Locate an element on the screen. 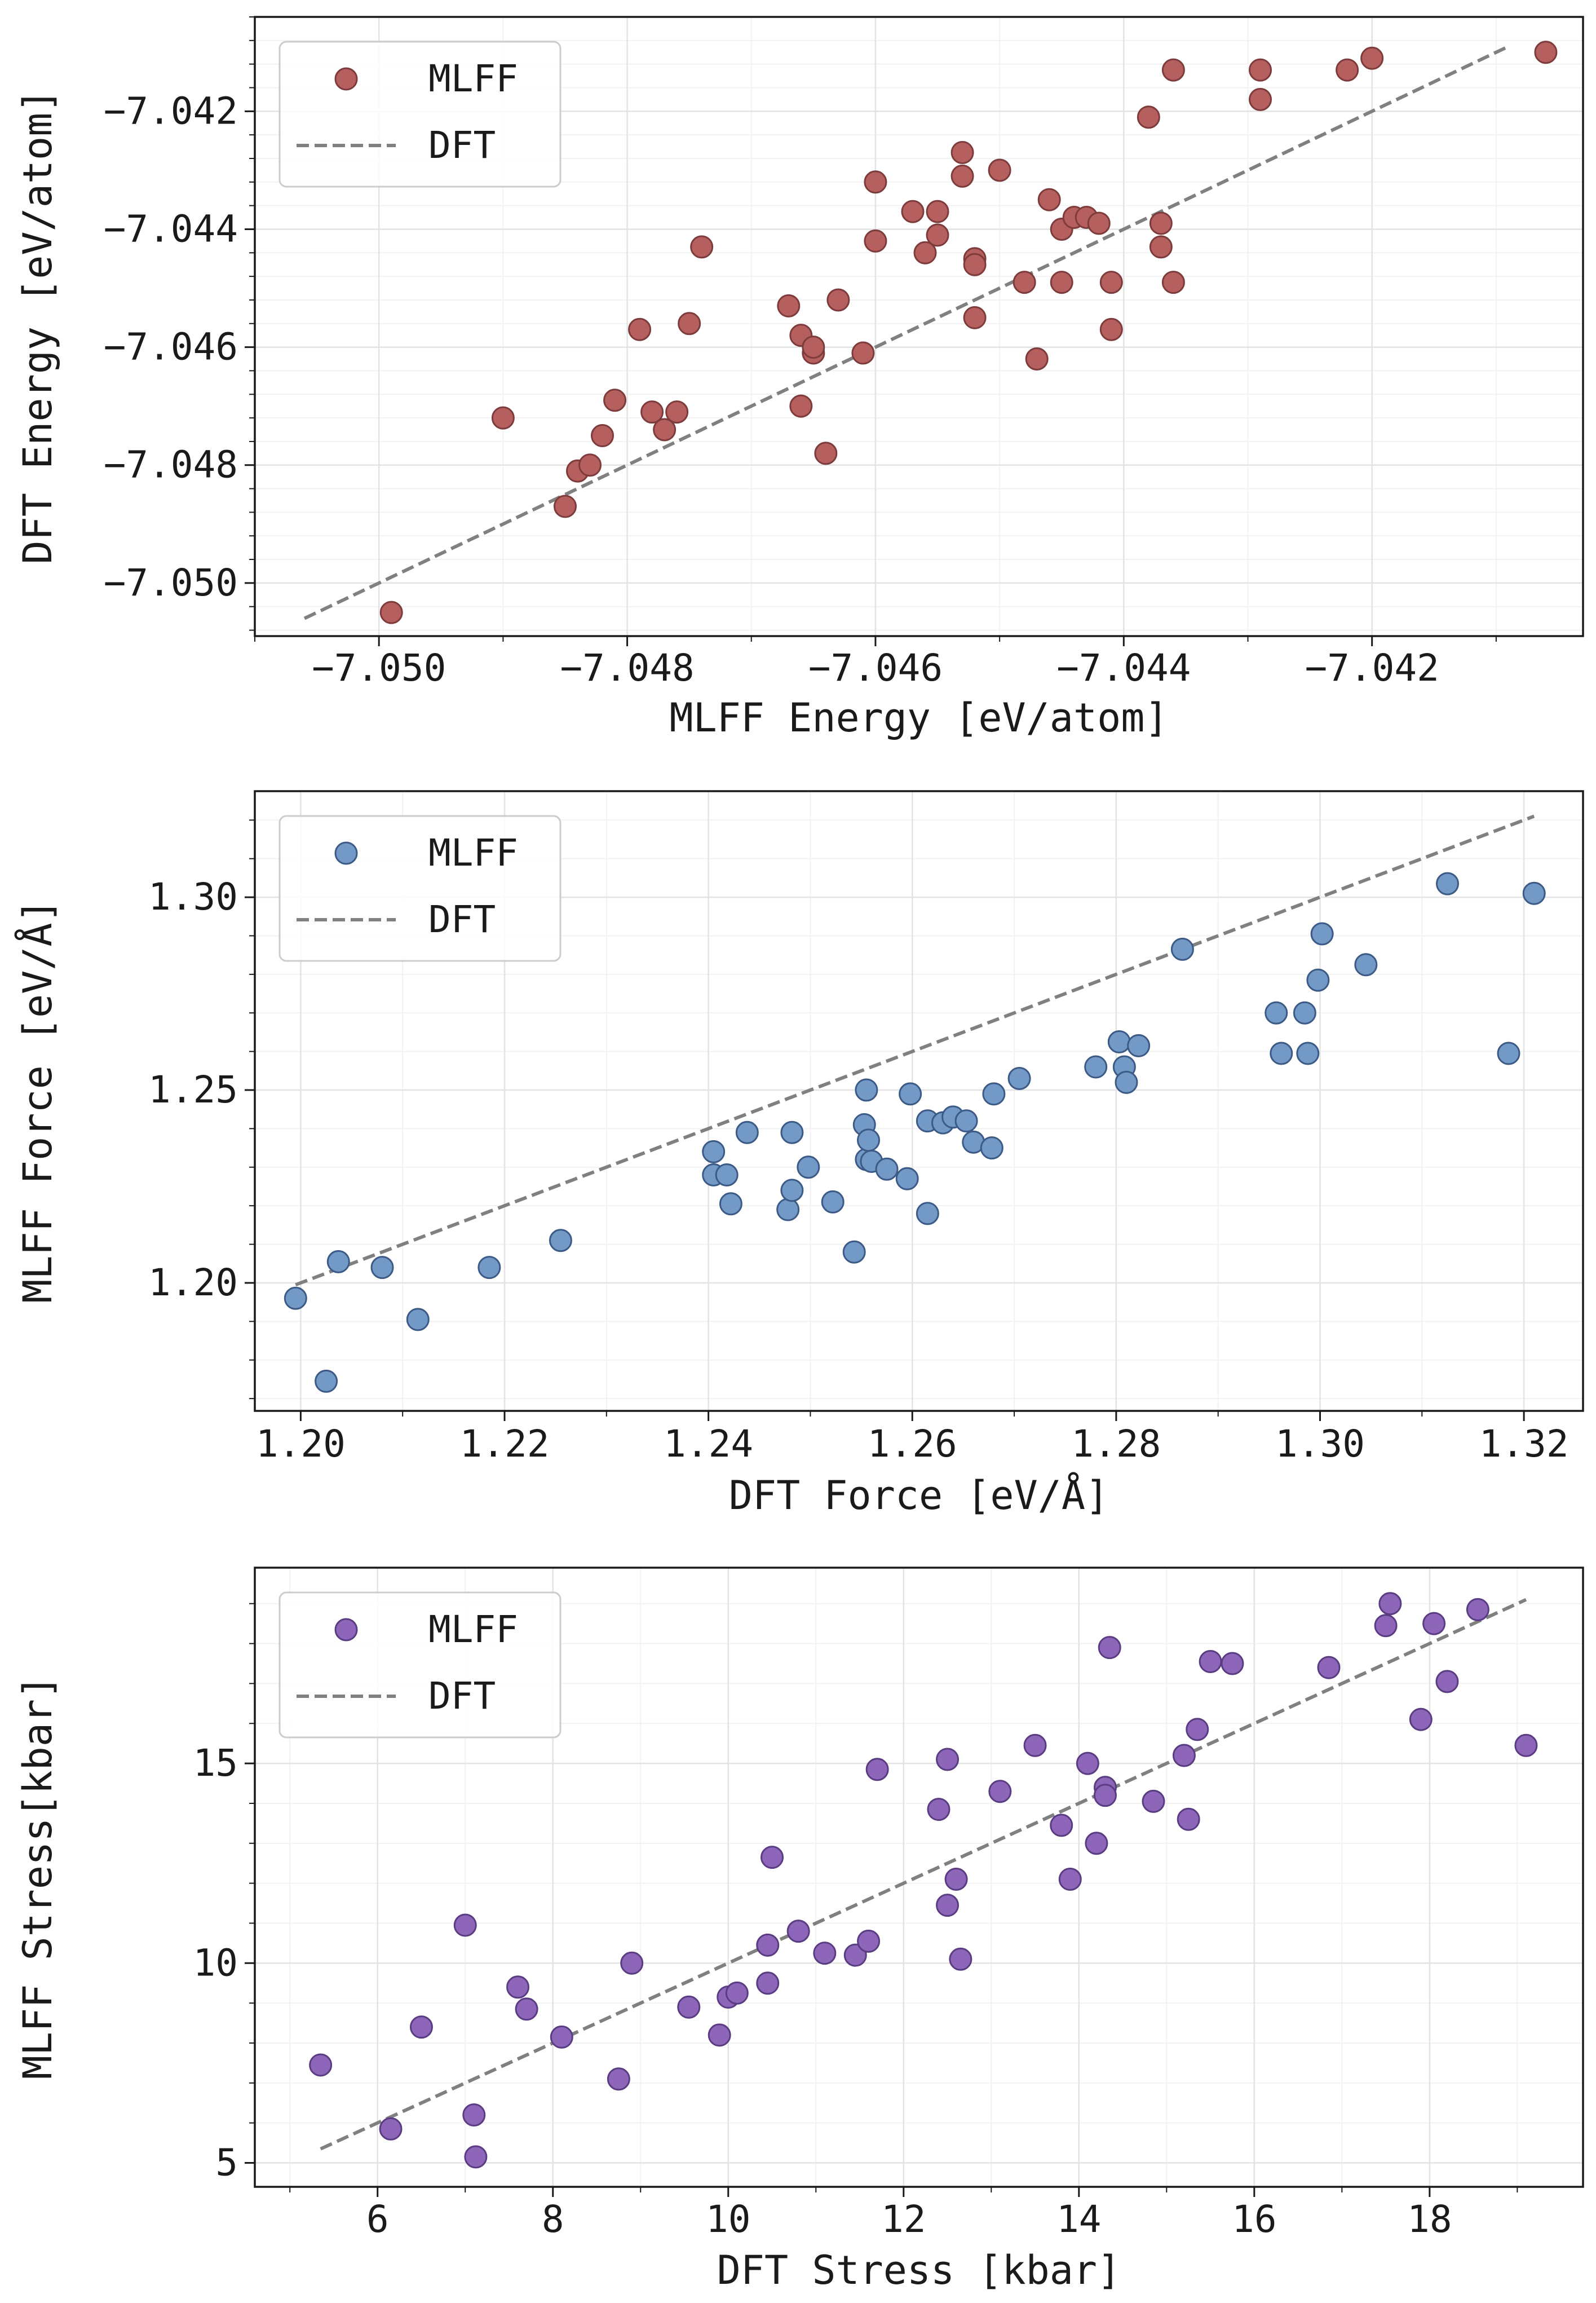 The image size is (1596, 2303). legend-box is located at coordinates (420, 114).